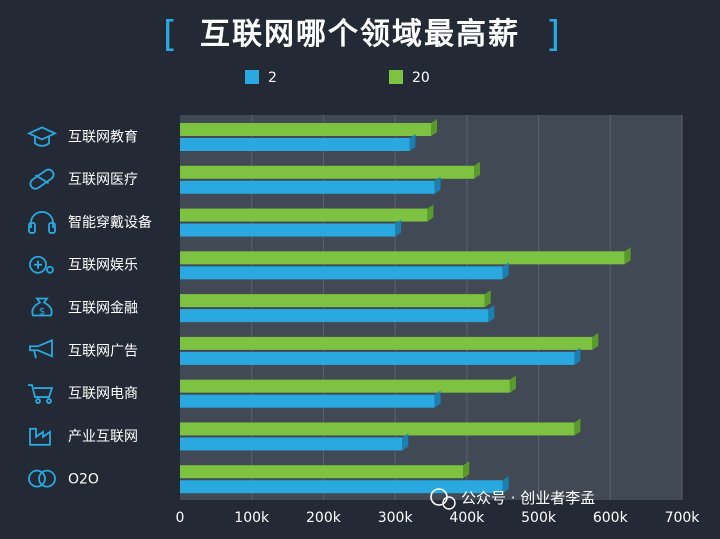  Describe the element at coordinates (41, 264) in the screenshot. I see `gamepad-icon` at that location.